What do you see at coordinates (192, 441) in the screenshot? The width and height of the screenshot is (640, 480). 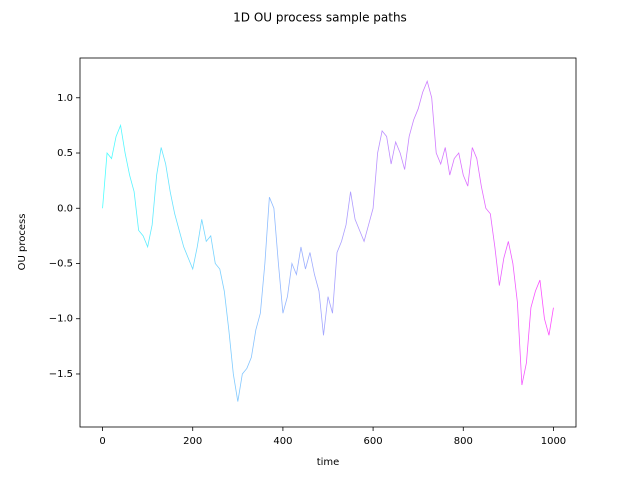 I see `x-tick-label: 200` at bounding box center [192, 441].